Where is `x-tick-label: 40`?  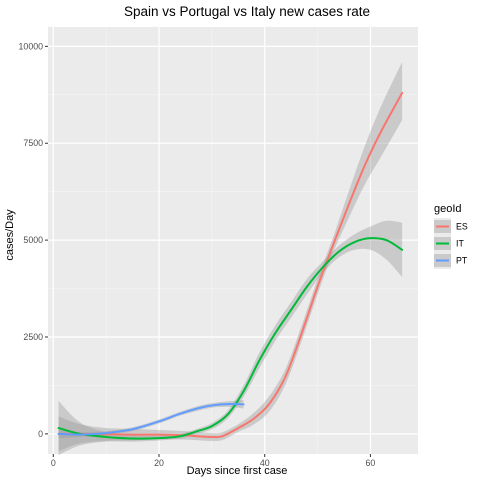 x-tick-label: 40 is located at coordinates (265, 463).